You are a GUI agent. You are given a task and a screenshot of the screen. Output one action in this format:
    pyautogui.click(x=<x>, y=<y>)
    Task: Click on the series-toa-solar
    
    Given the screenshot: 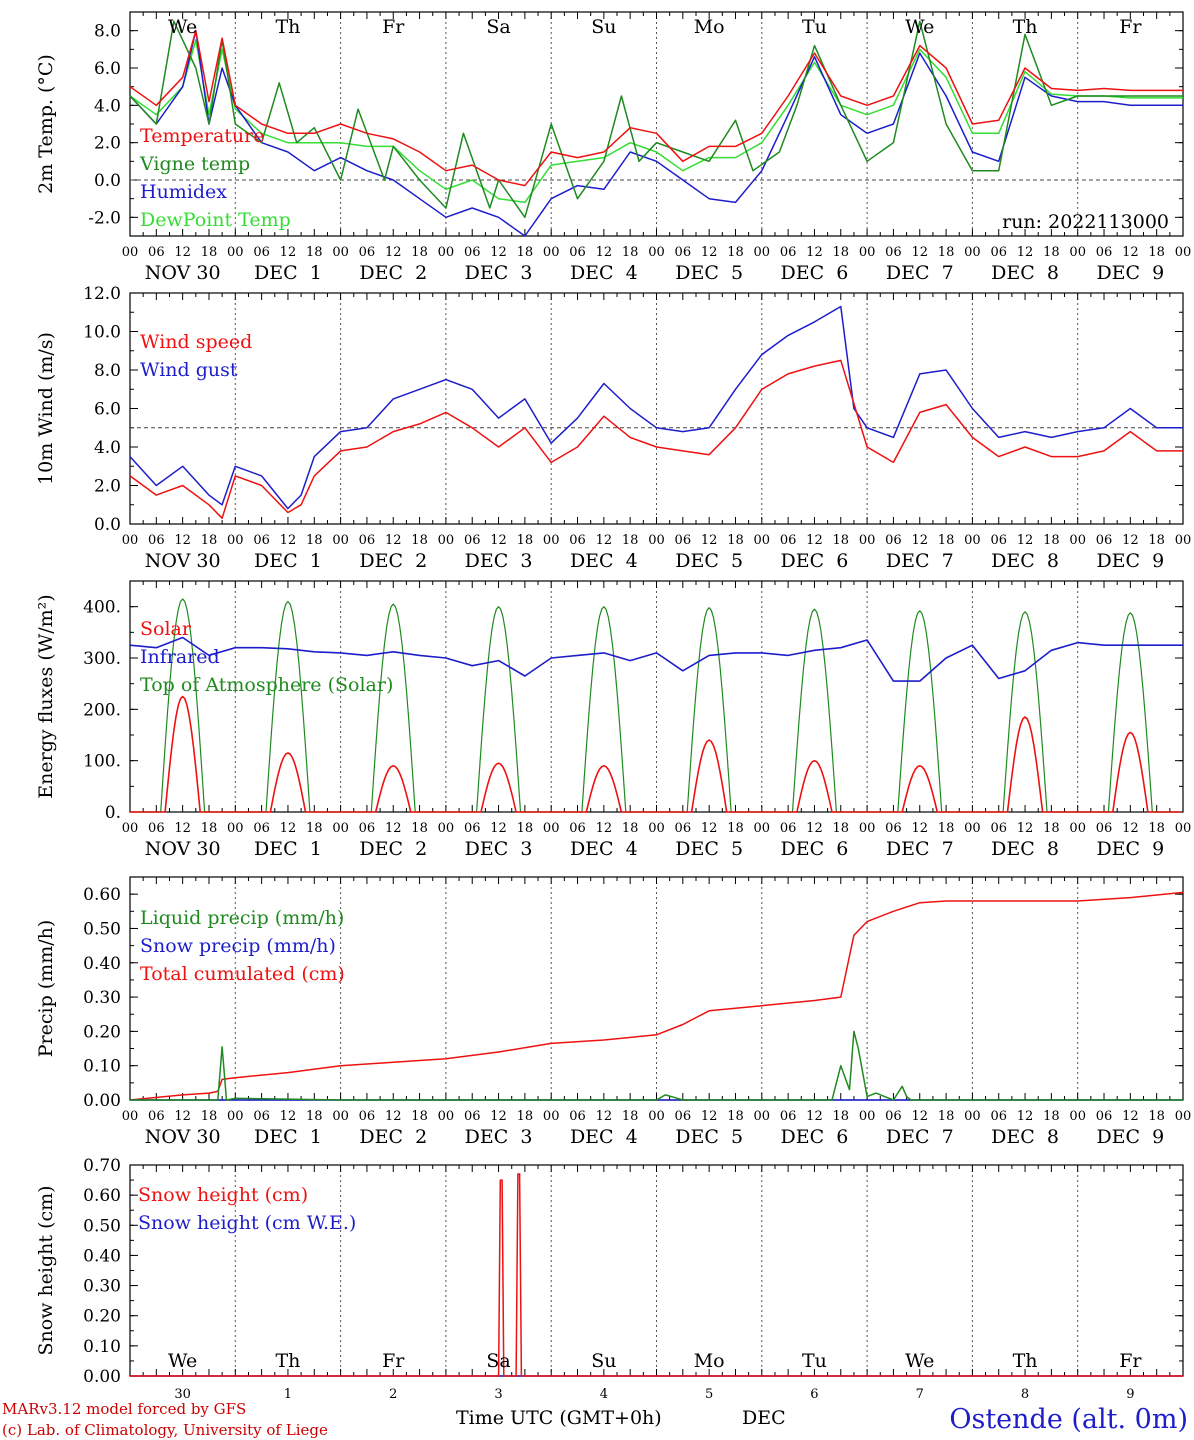 What is the action you would take?
    pyautogui.click(x=655, y=705)
    